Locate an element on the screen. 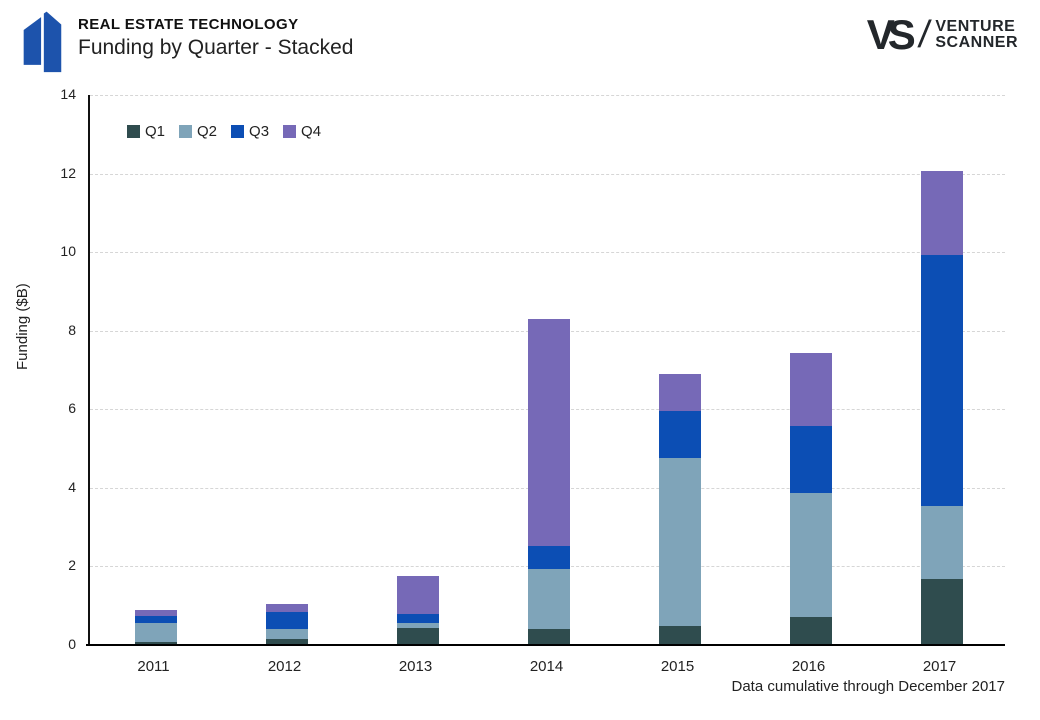  bar-segment-2017-q4 is located at coordinates (941, 213).